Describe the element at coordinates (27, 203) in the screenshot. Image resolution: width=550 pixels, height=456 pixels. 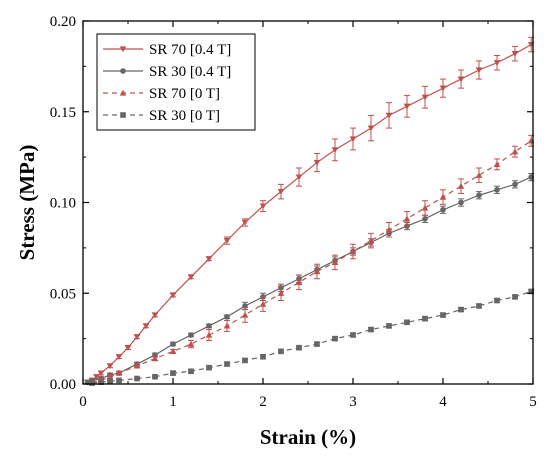
I see `y-axis-title: Stress (MPa)` at that location.